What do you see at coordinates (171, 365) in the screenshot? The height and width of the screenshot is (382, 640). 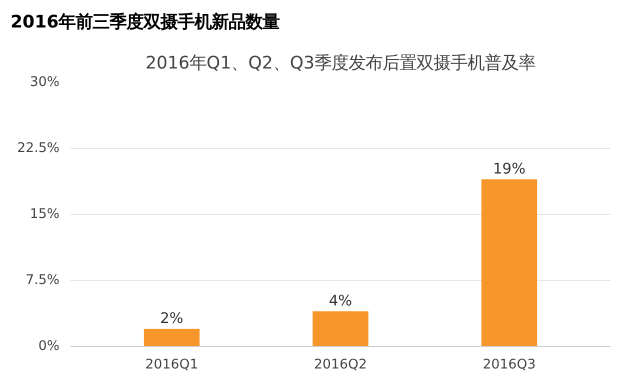 I see `x-tick-label: 2016Q1` at bounding box center [171, 365].